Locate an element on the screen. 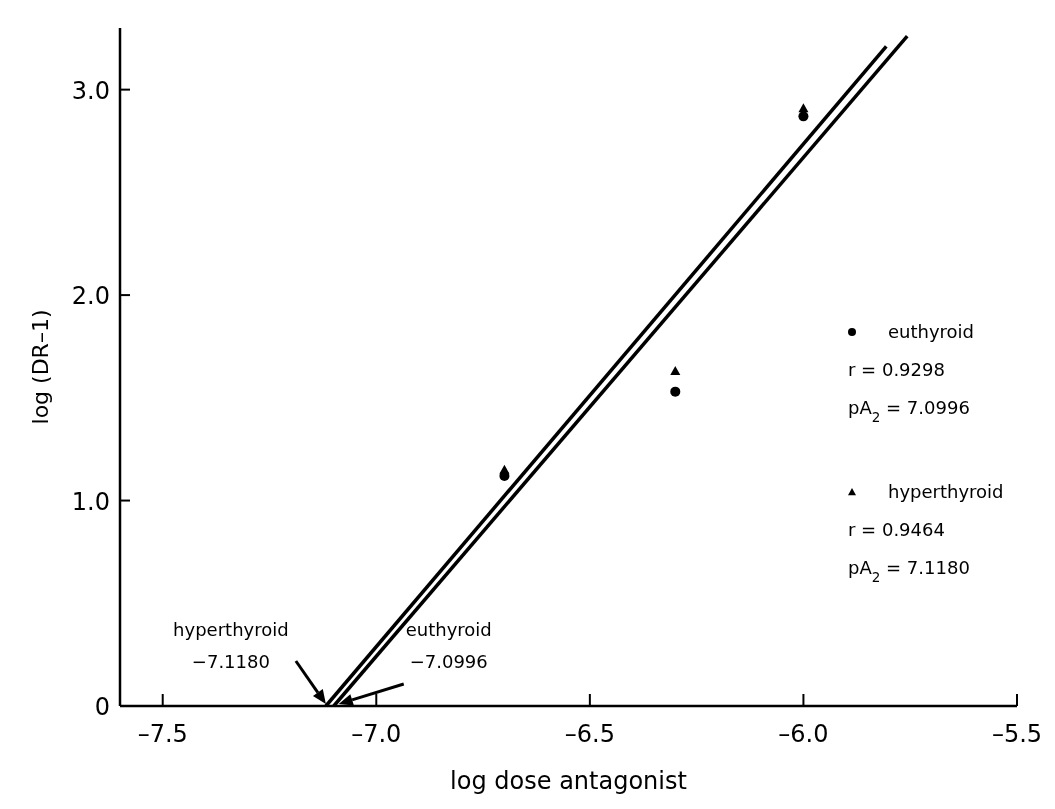 This screenshot has width=1055, height=809. y-tick-label: 1.0 is located at coordinates (90, 501).